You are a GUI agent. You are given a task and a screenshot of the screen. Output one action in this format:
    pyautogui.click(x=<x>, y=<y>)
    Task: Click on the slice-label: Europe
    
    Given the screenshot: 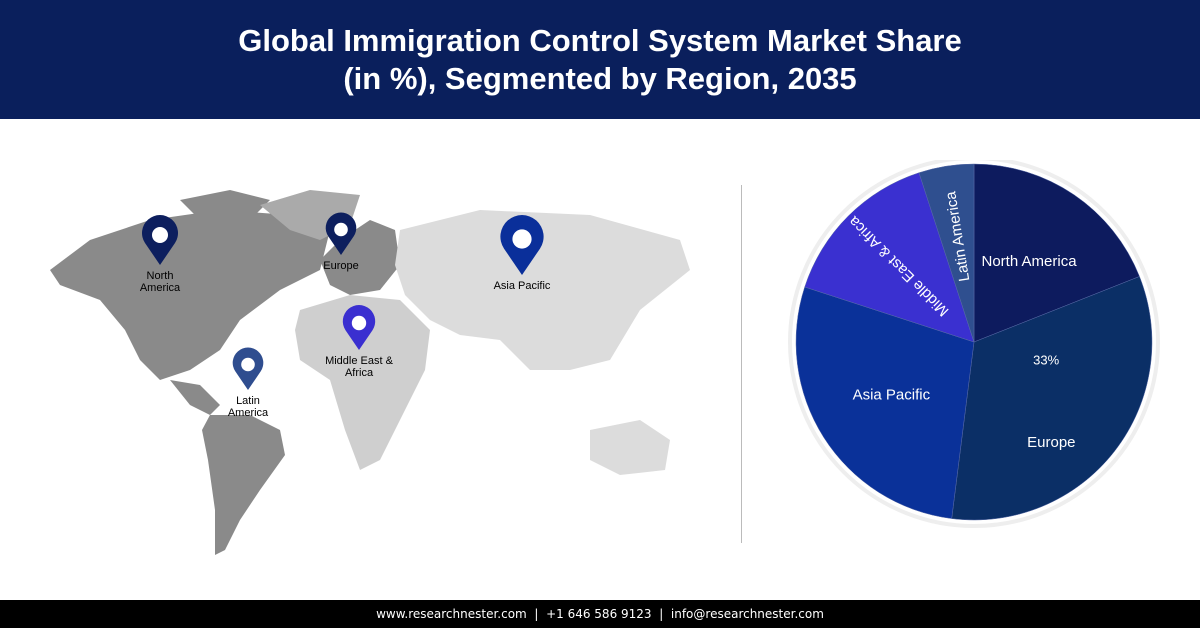 What is the action you would take?
    pyautogui.click(x=1051, y=442)
    